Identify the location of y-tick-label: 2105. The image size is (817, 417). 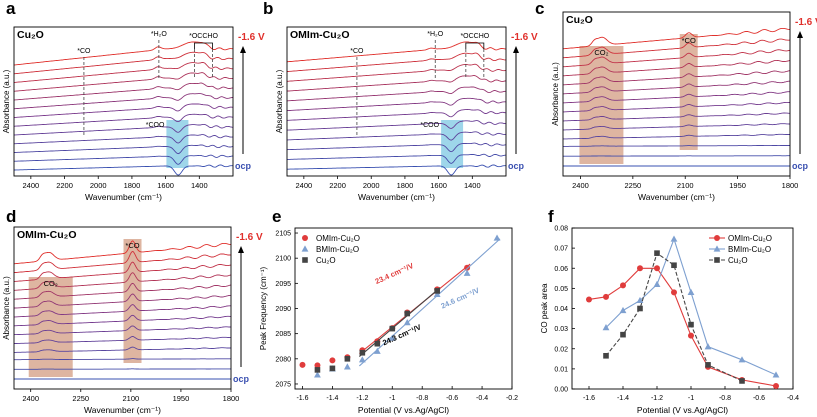
(283, 234).